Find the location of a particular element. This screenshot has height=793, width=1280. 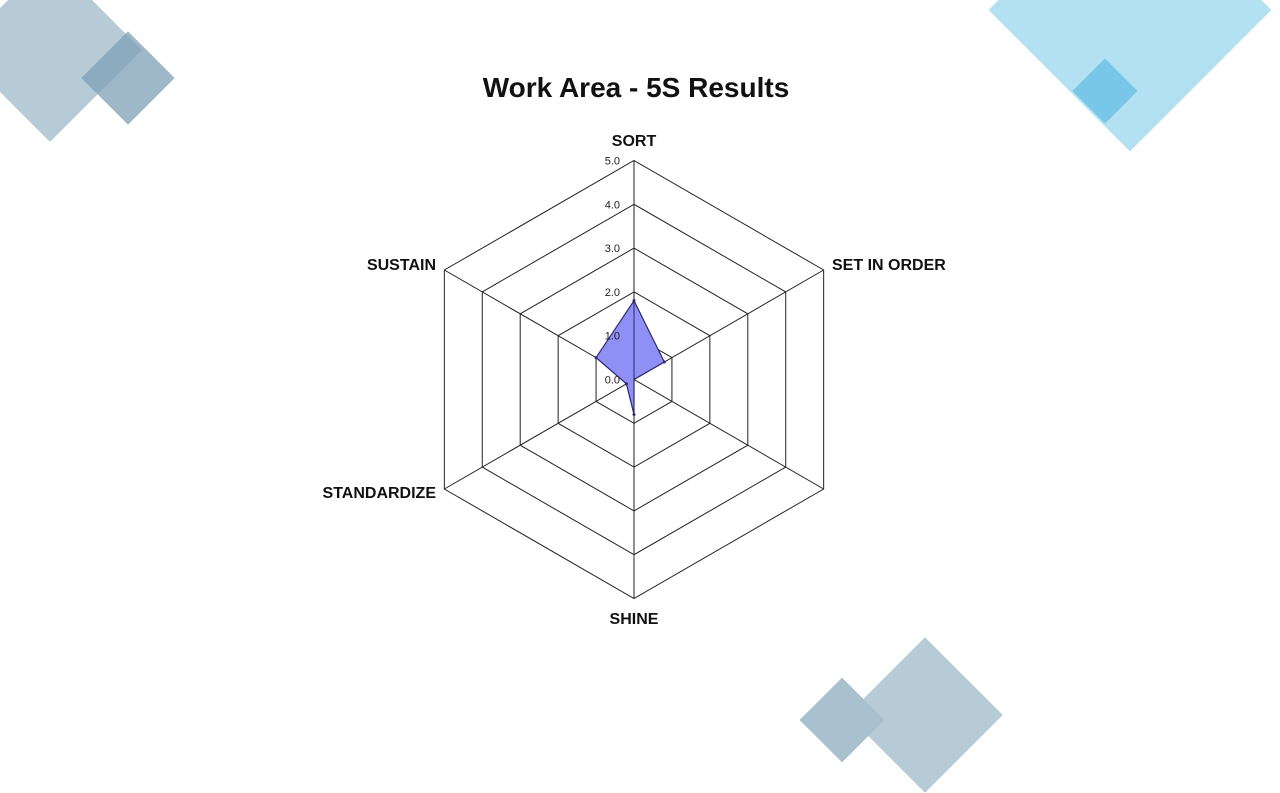

data-point-set-in-order is located at coordinates (664, 362).